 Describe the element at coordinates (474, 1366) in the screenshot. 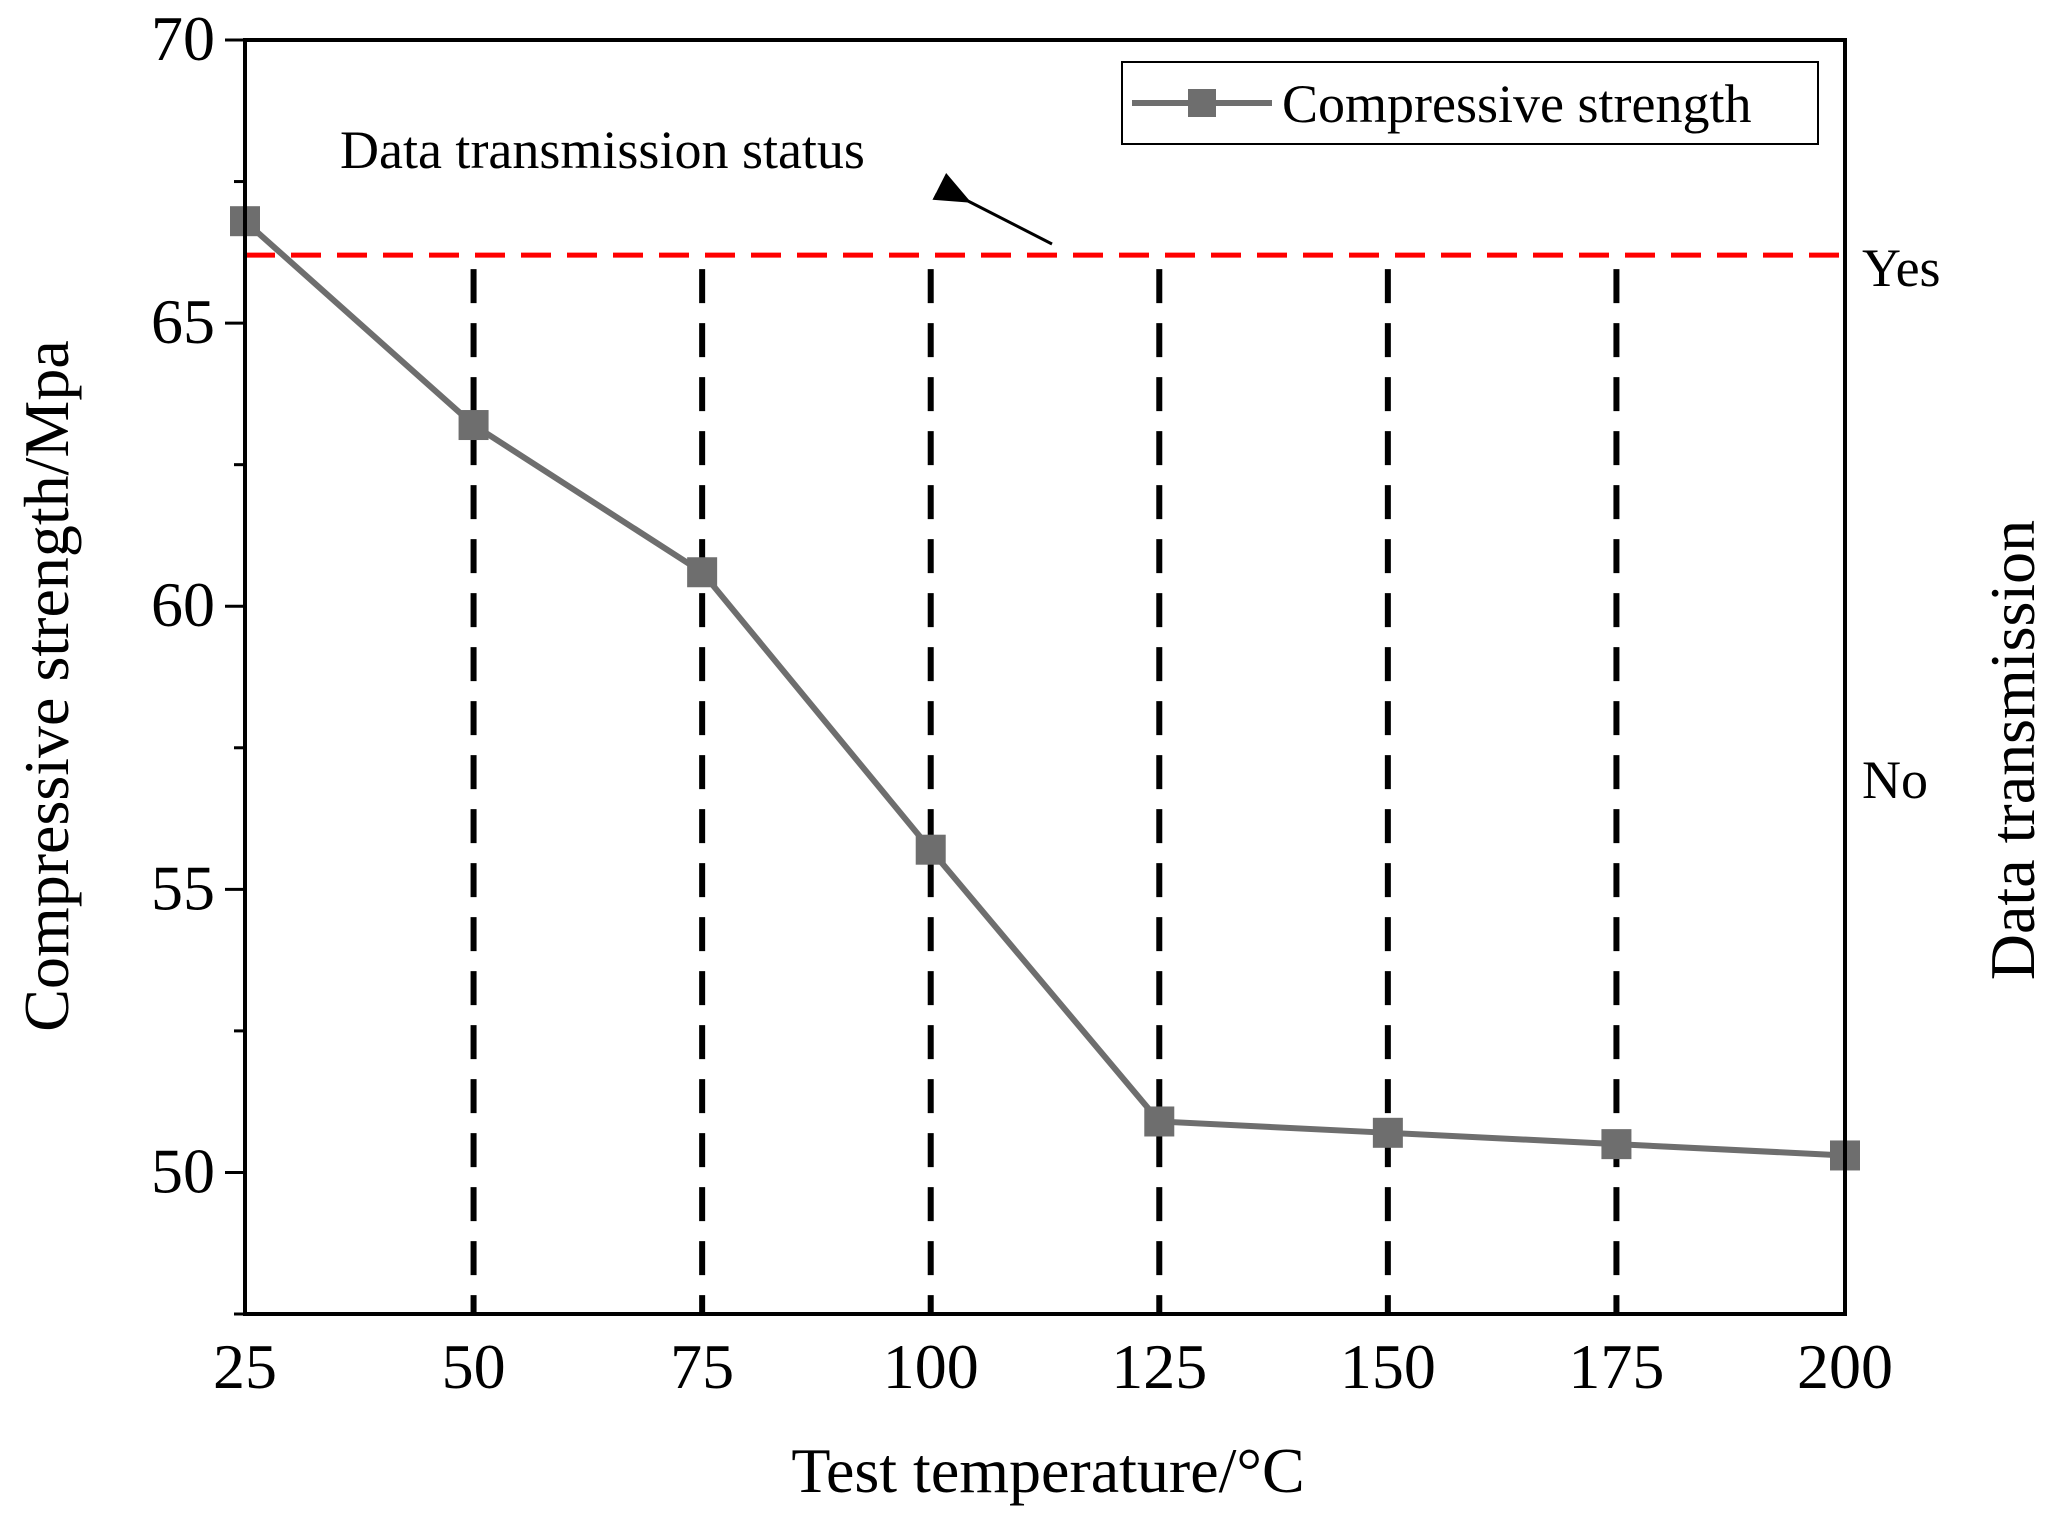

I see `x-tick-label-50: 50` at that location.